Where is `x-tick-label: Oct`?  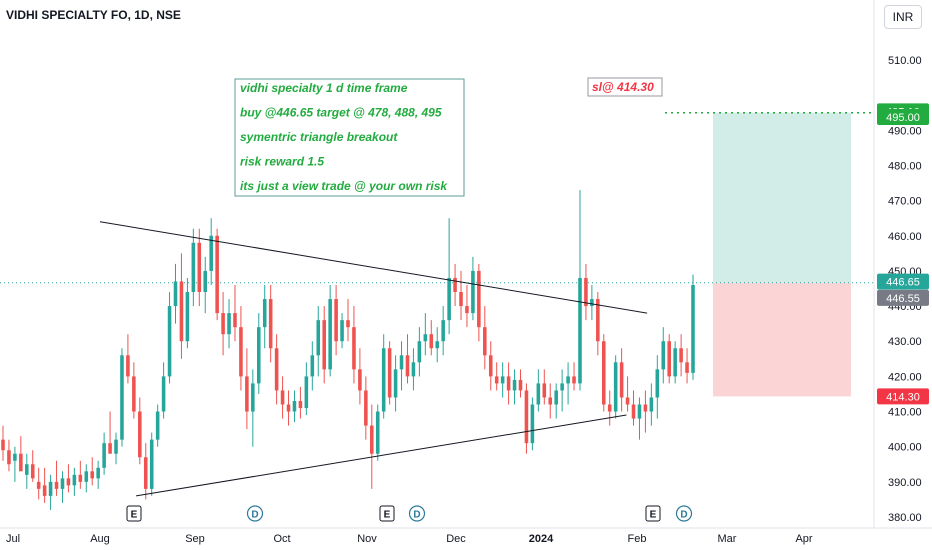
x-tick-label: Oct is located at coordinates (281, 539).